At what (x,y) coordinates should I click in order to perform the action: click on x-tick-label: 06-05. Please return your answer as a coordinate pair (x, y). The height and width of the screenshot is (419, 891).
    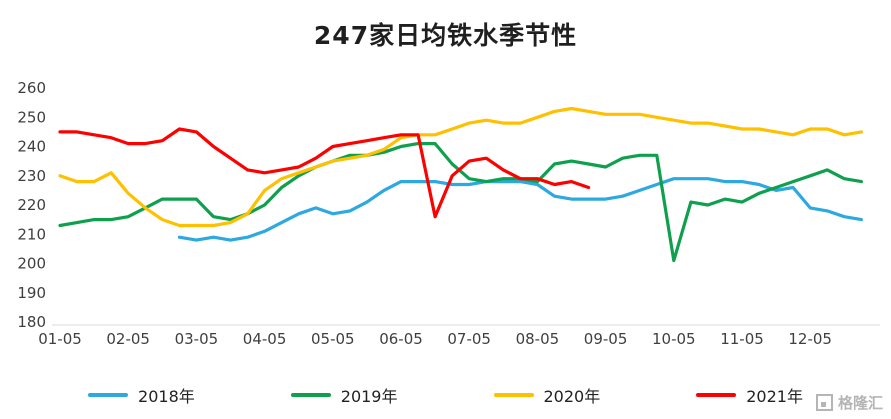
    Looking at the image, I should click on (401, 339).